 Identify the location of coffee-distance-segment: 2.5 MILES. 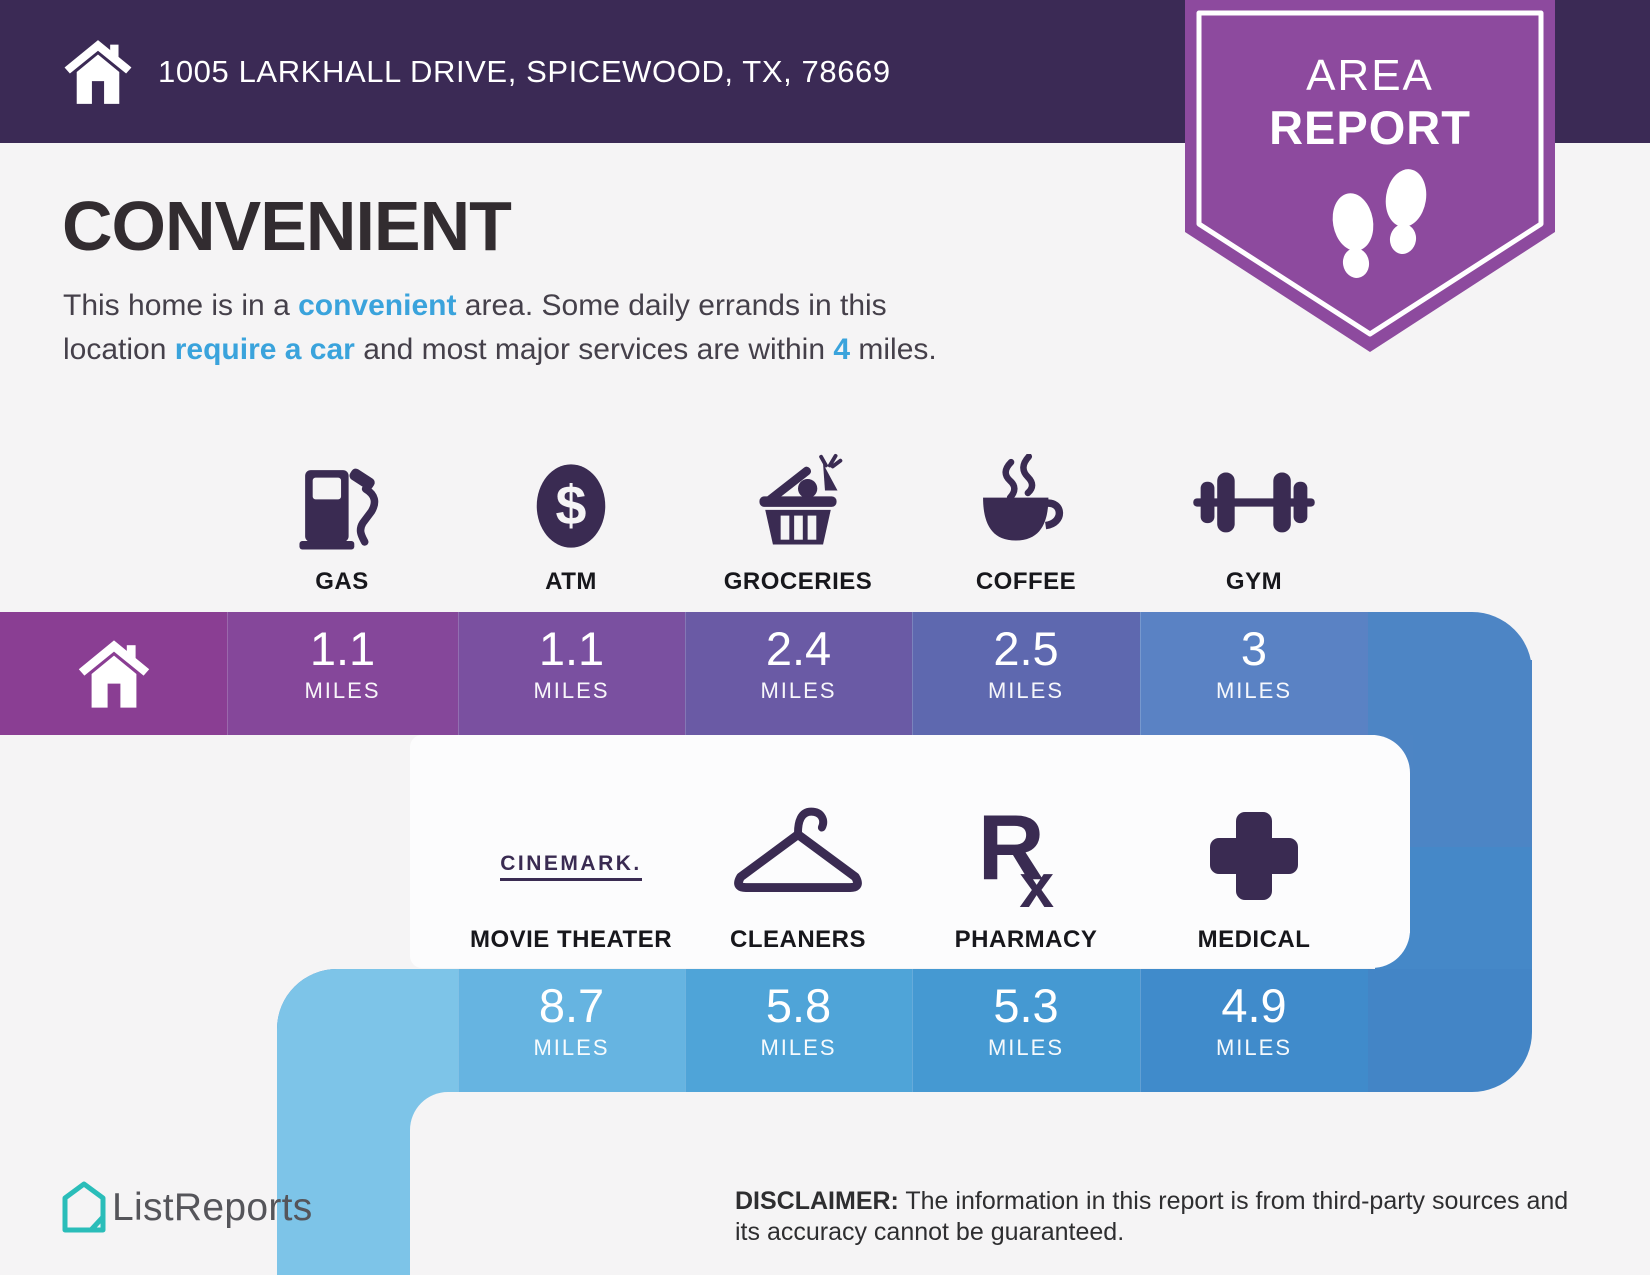
(1026, 673).